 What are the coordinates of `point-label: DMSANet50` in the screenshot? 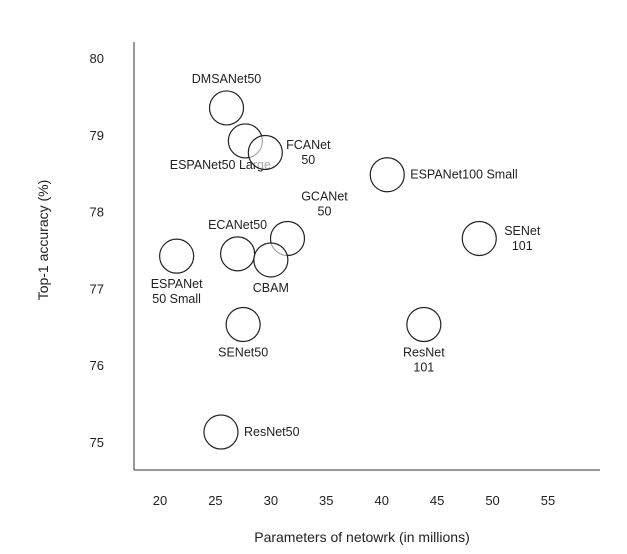 It's located at (227, 79).